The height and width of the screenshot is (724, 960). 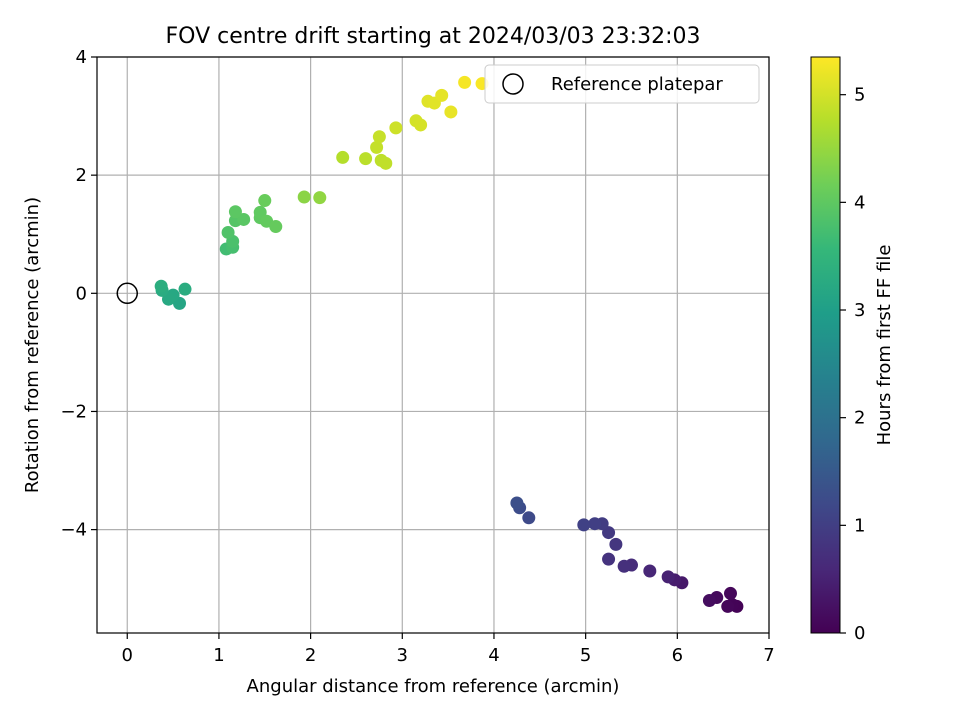 I want to click on colorbar-ticks: 0 1 2 3 4 5, so click(x=852, y=364).